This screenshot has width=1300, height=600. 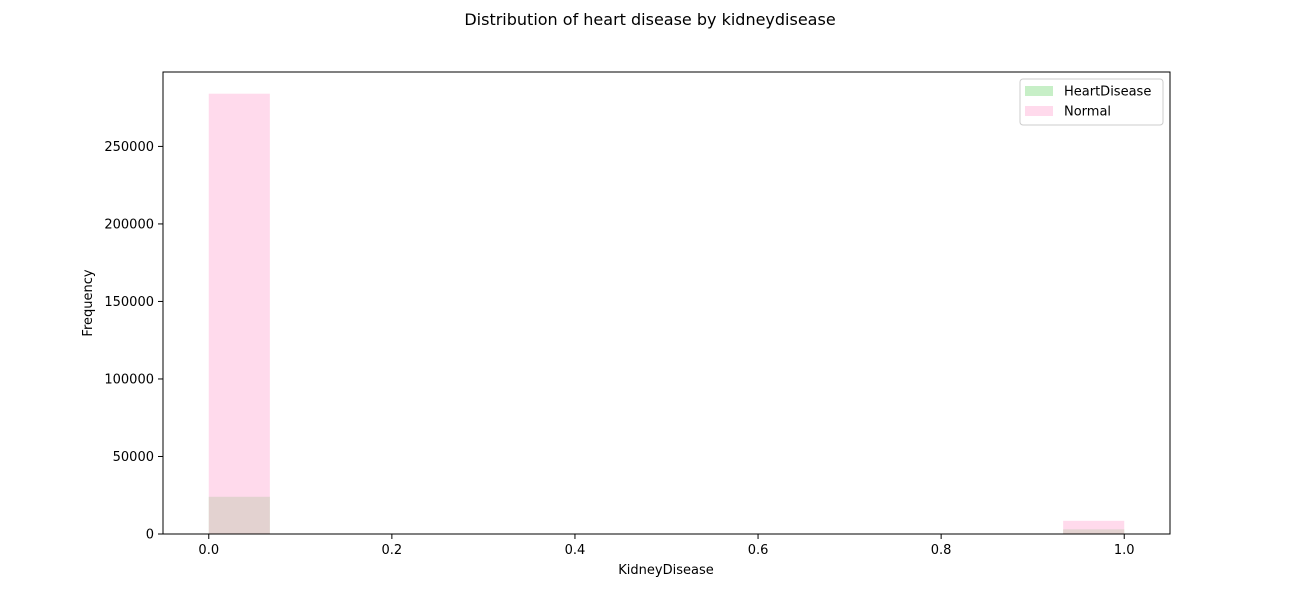 What do you see at coordinates (575, 550) in the screenshot?
I see `x-tick-label: 0.4` at bounding box center [575, 550].